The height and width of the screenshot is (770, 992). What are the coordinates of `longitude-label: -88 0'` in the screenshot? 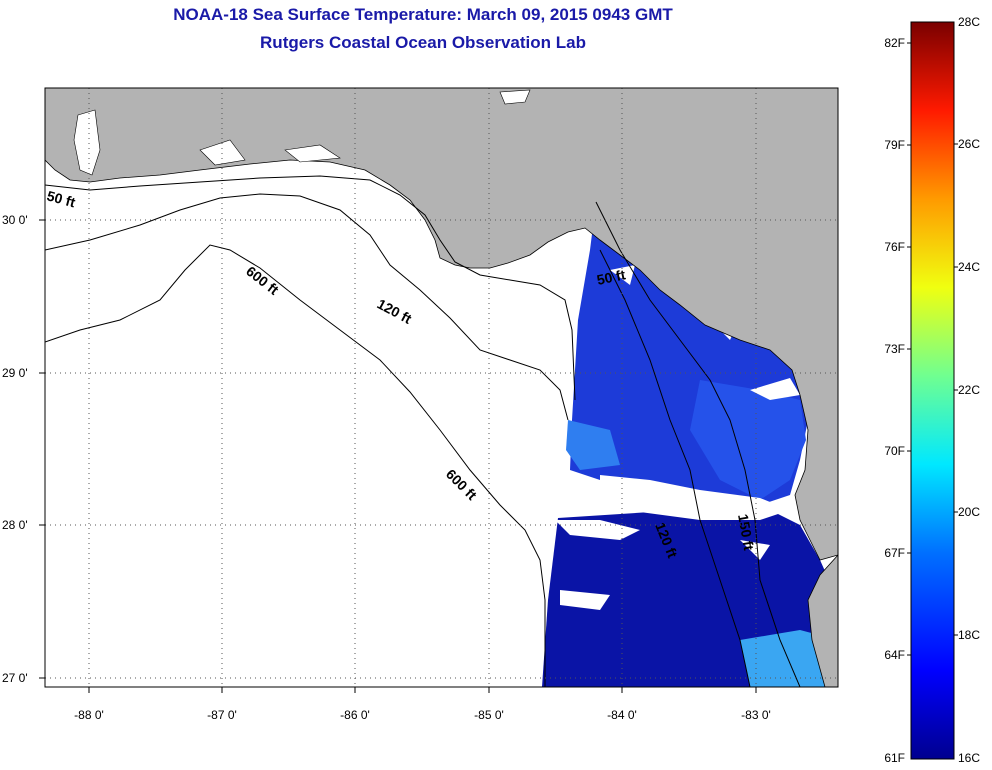 It's located at (89, 715).